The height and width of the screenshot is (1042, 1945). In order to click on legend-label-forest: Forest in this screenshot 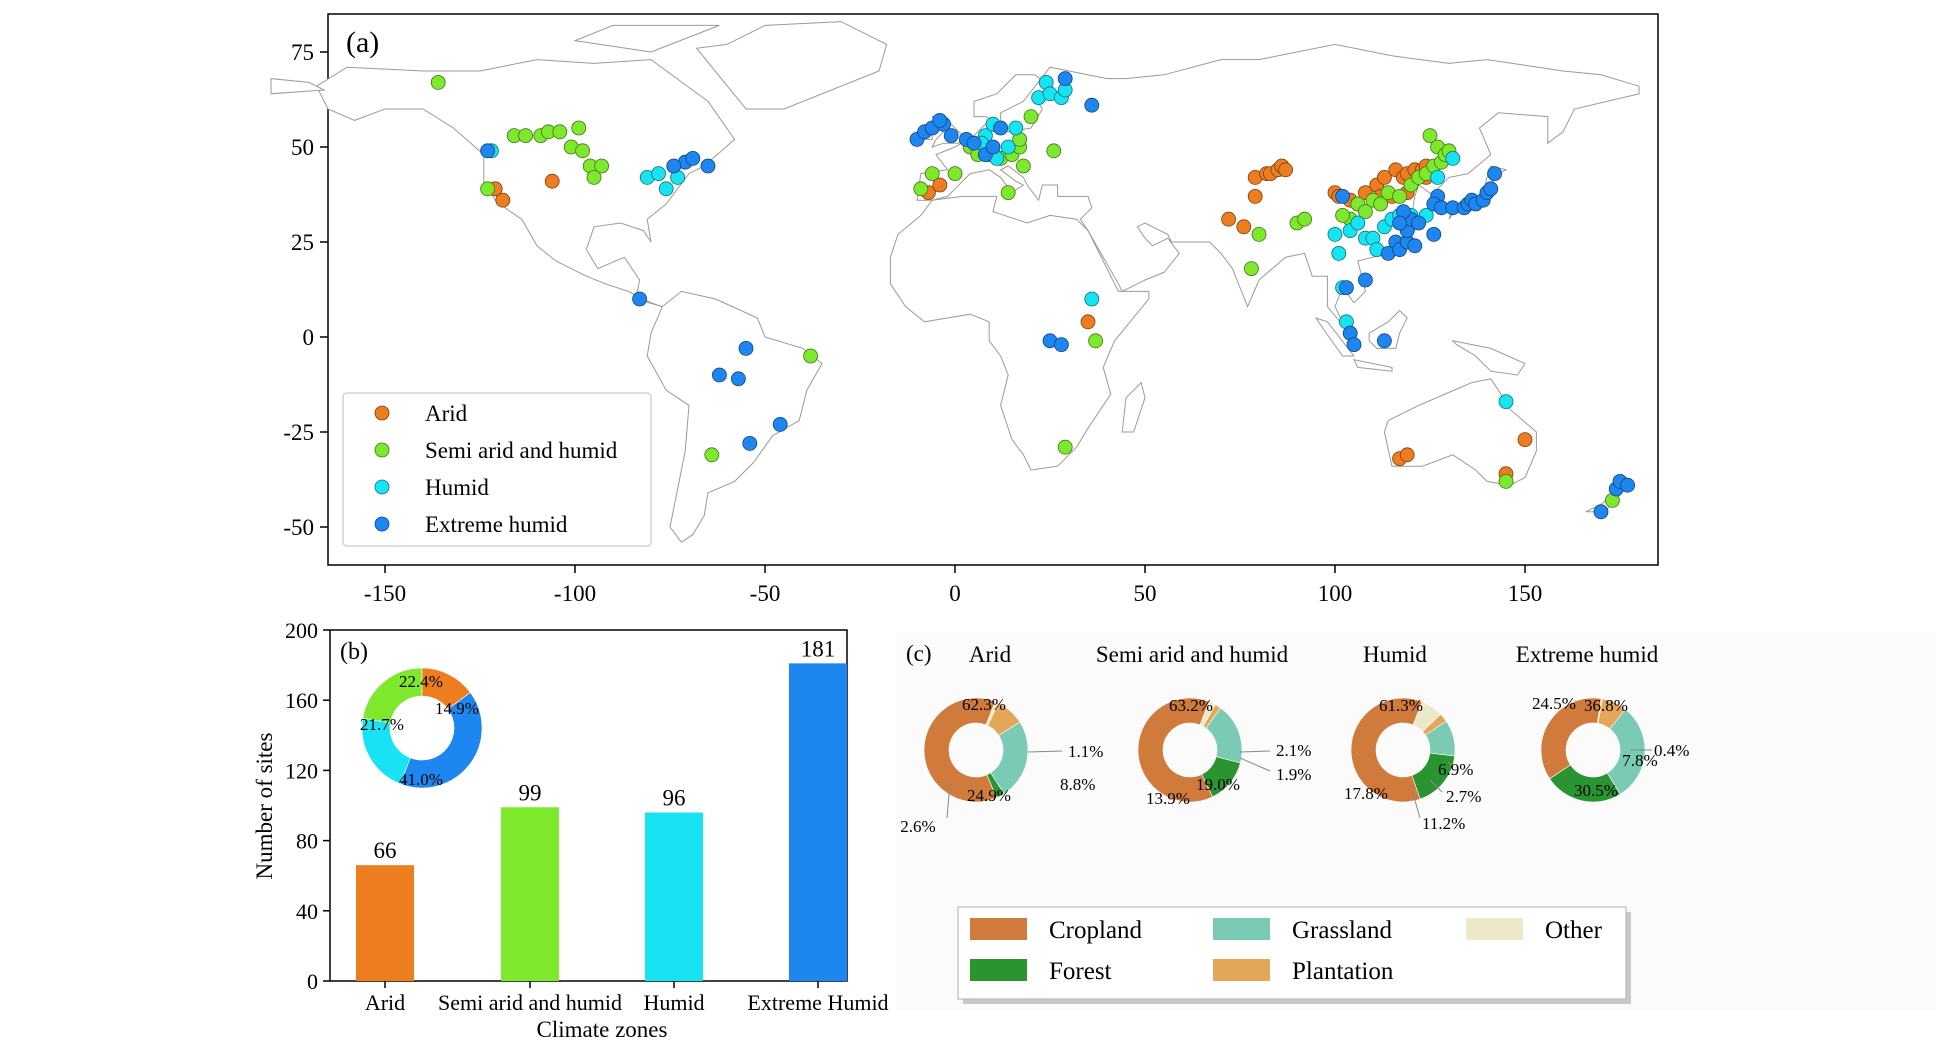, I will do `click(1080, 971)`.